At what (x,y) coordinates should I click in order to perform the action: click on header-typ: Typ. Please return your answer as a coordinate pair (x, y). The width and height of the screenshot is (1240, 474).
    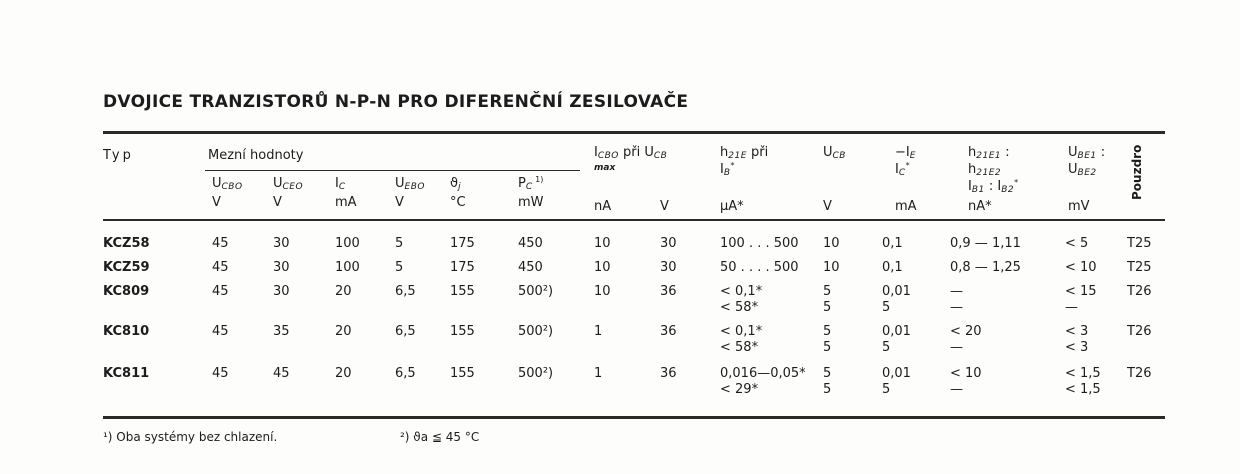
    Looking at the image, I should click on (118, 155).